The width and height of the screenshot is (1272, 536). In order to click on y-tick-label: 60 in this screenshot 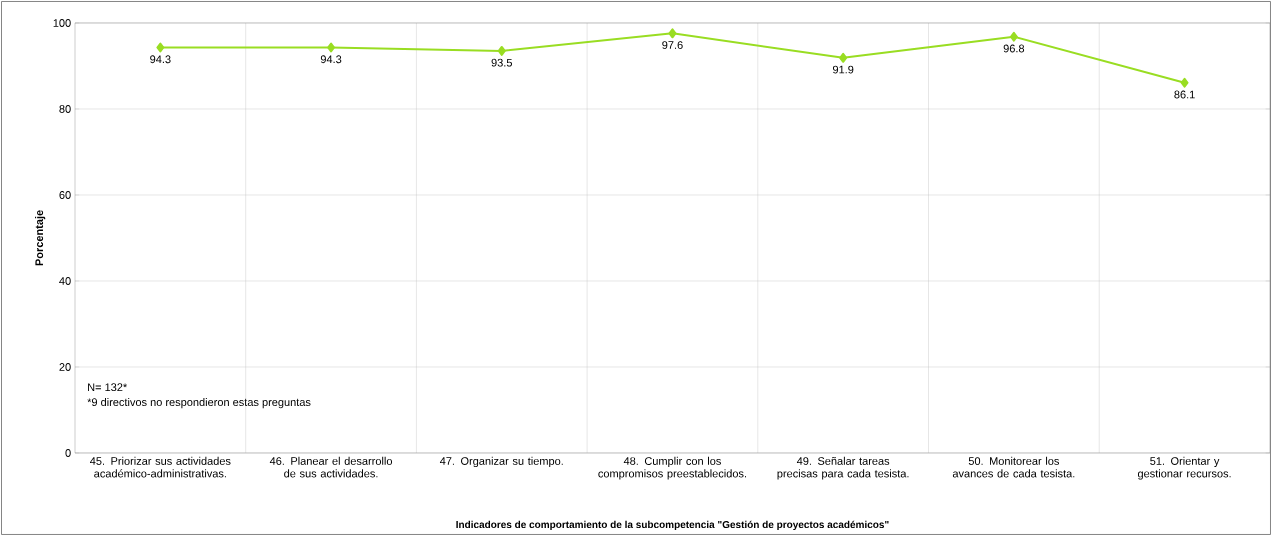, I will do `click(65, 195)`.